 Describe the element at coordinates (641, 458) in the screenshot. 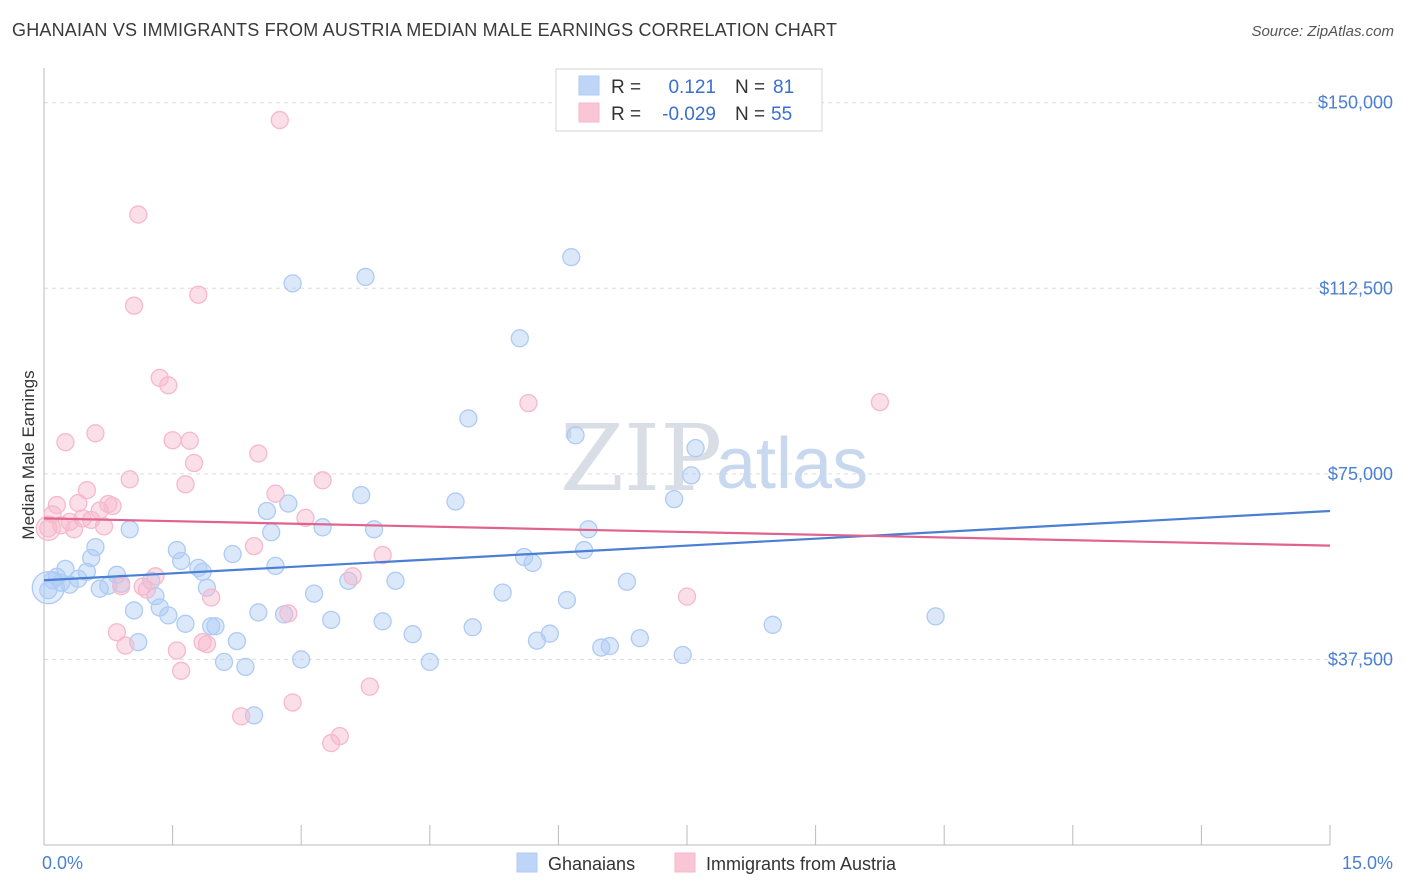

I see `watermark-zip: ZIP` at that location.